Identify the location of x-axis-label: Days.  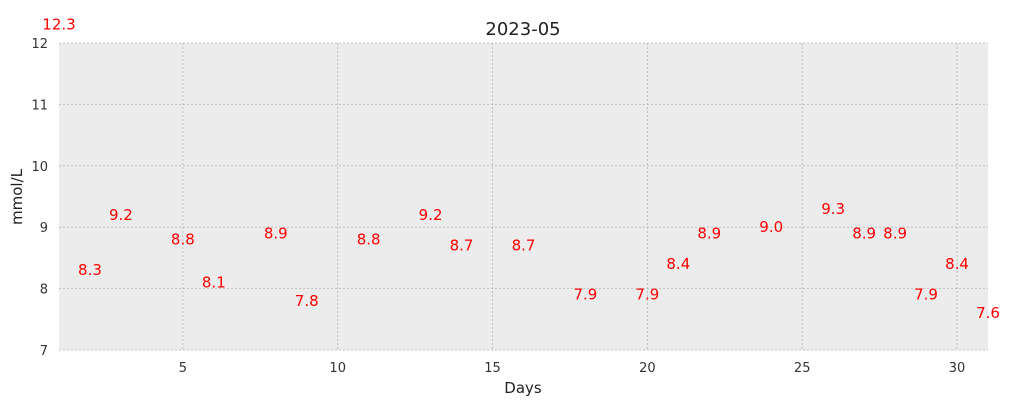
(523, 388).